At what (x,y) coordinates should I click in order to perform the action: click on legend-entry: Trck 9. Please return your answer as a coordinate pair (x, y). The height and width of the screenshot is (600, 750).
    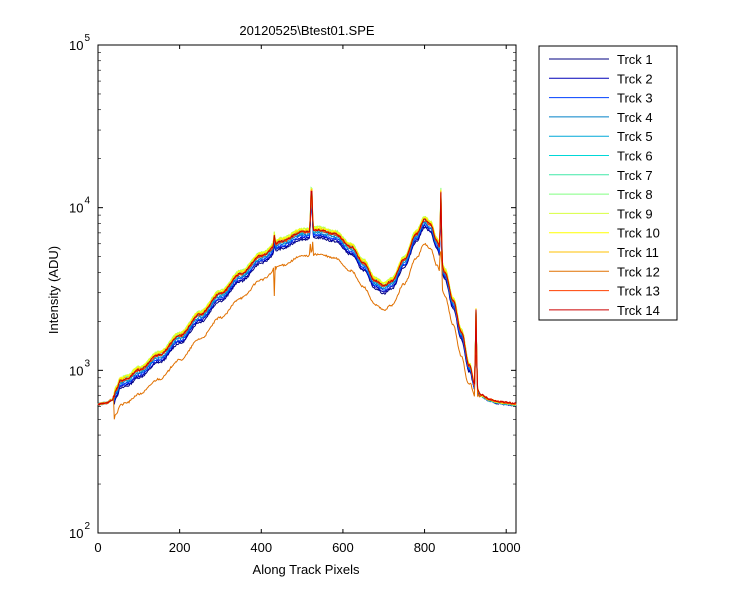
    Looking at the image, I should click on (635, 213).